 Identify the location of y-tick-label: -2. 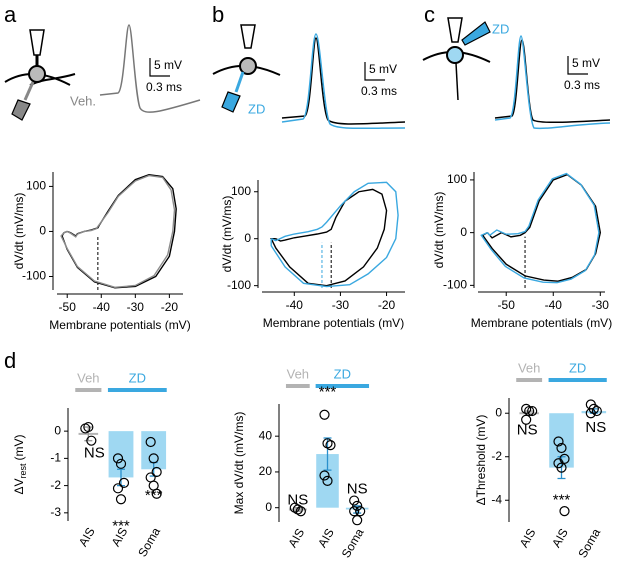
(496, 456).